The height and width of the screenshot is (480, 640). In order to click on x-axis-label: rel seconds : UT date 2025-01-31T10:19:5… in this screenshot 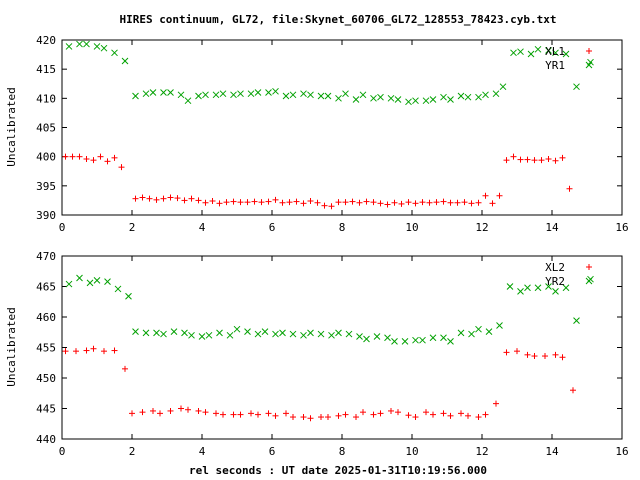, I will do `click(338, 470)`.